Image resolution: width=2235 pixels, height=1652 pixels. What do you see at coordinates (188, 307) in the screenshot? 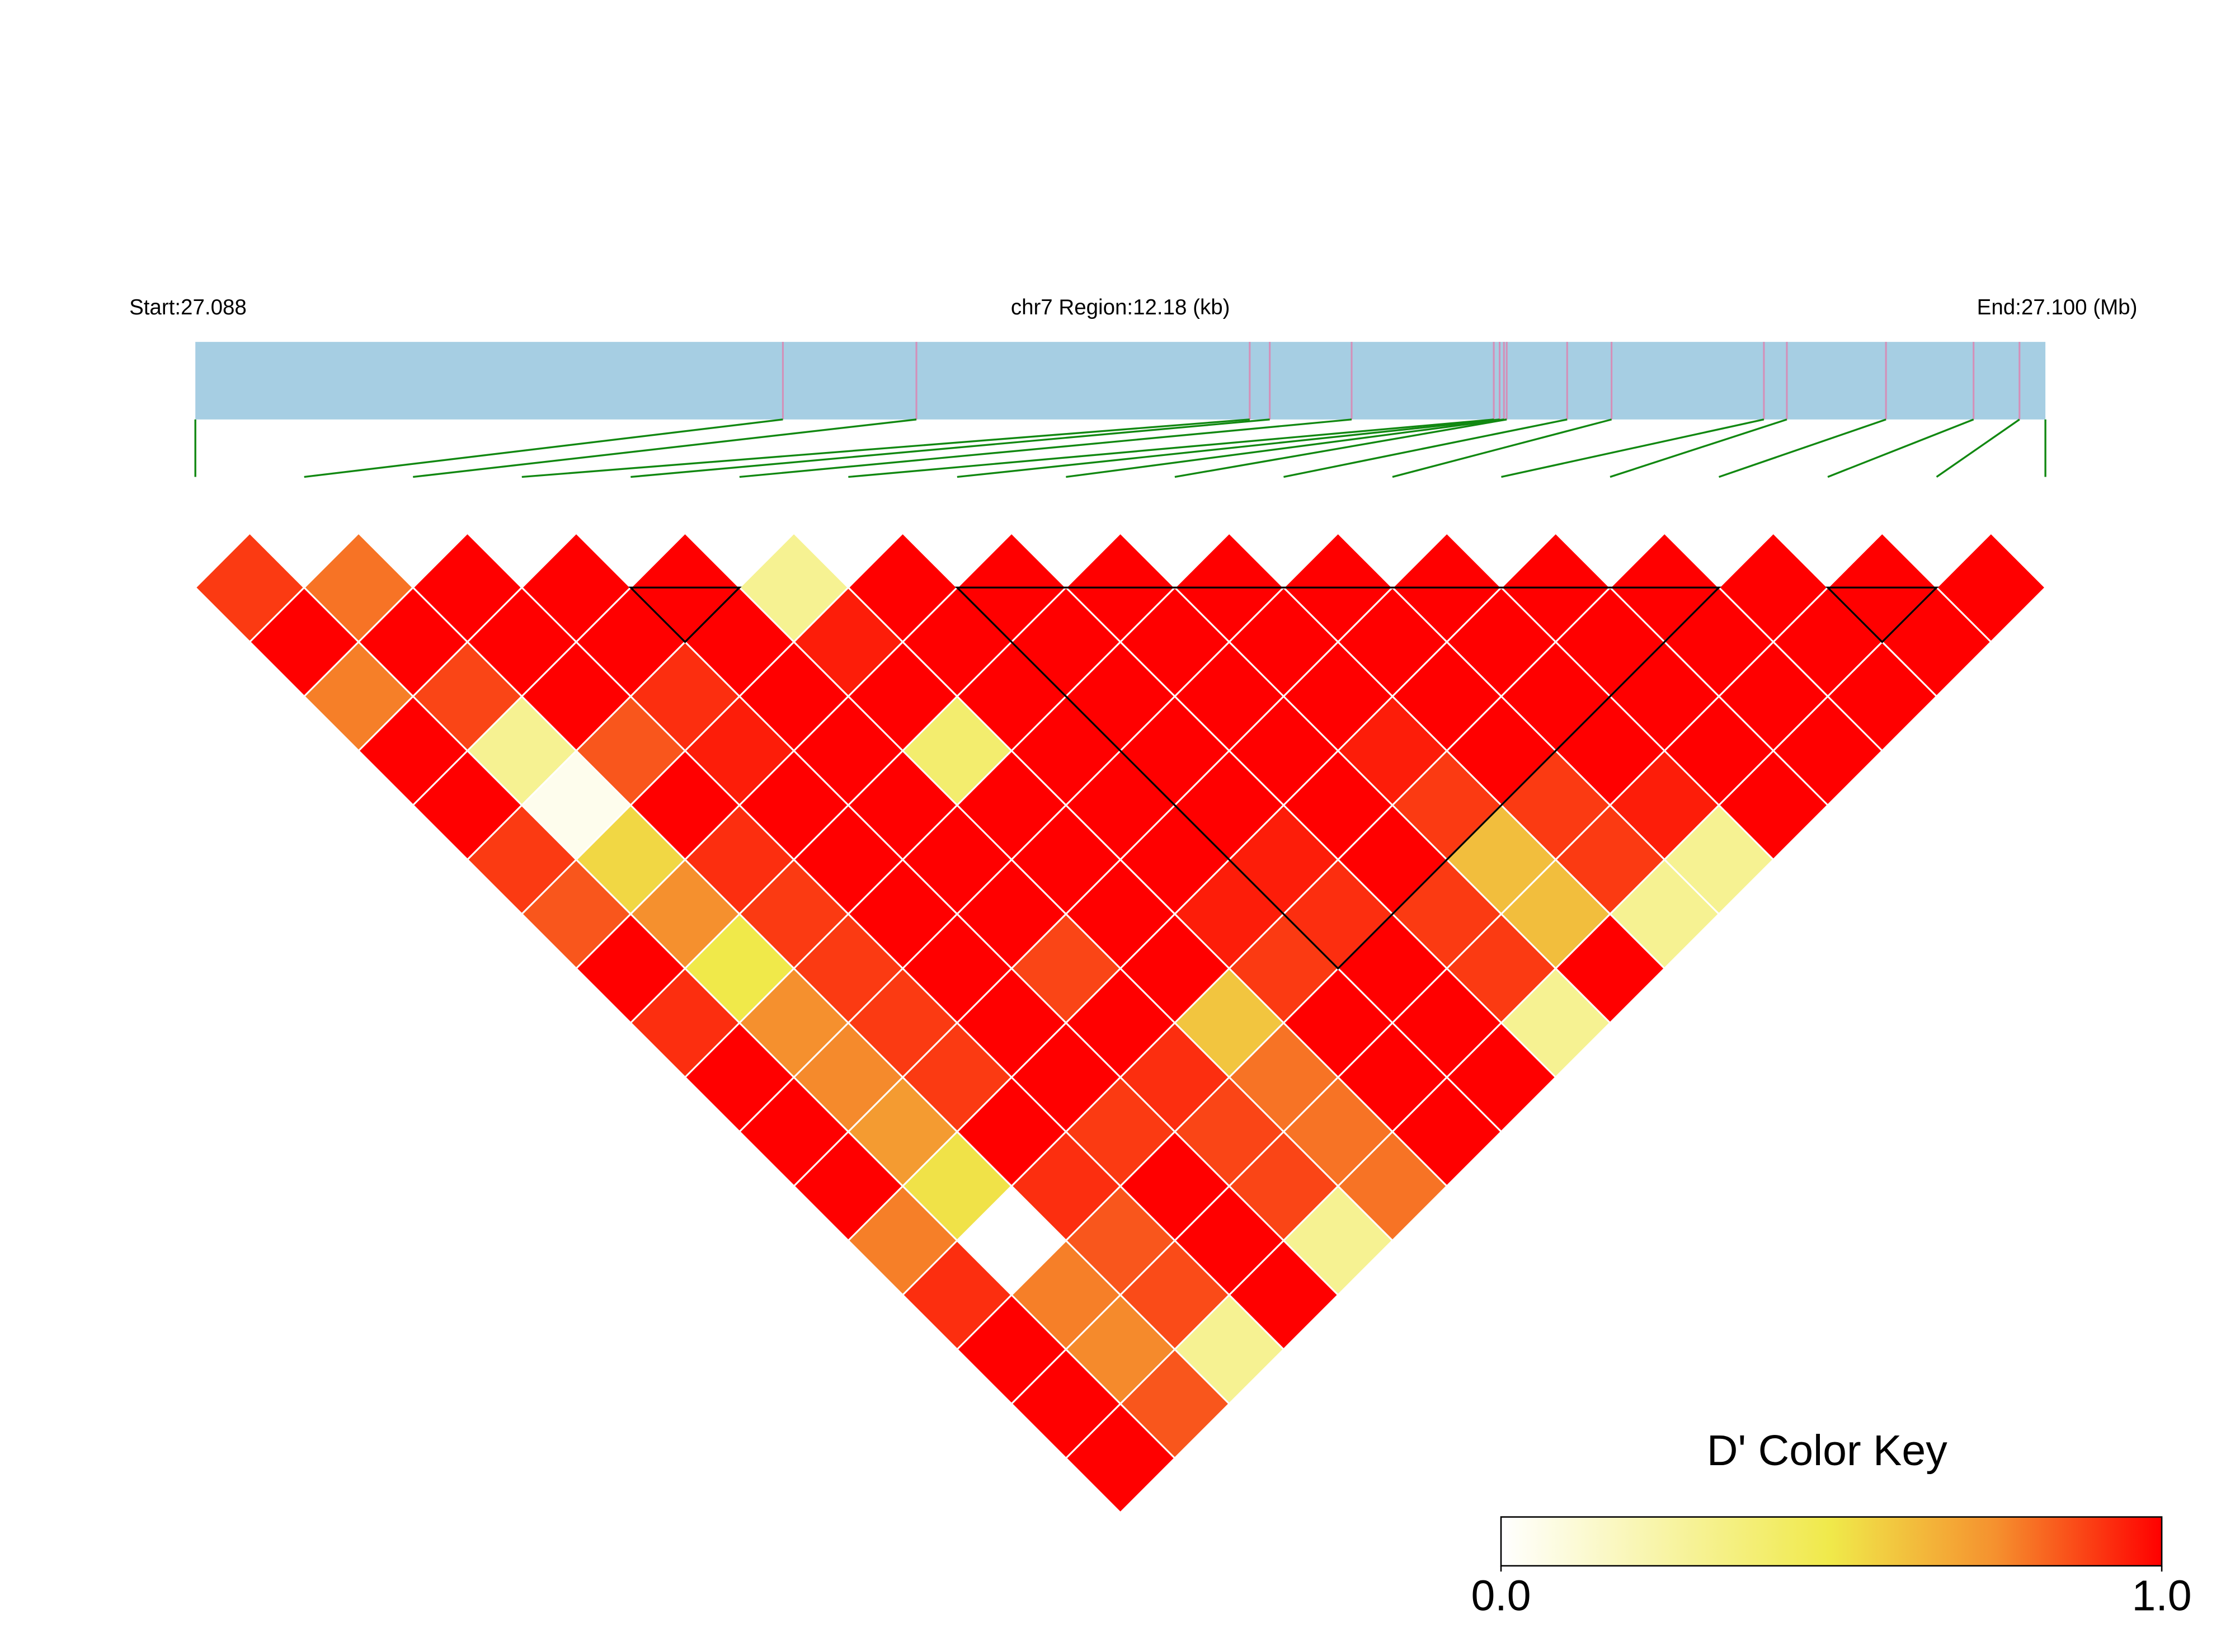
I see `start-label: Start:27.088` at bounding box center [188, 307].